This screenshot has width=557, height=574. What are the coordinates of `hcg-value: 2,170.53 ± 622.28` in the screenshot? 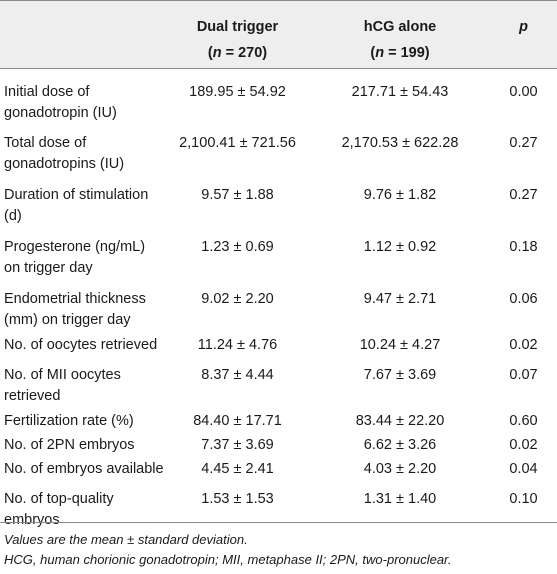 It's located at (400, 143).